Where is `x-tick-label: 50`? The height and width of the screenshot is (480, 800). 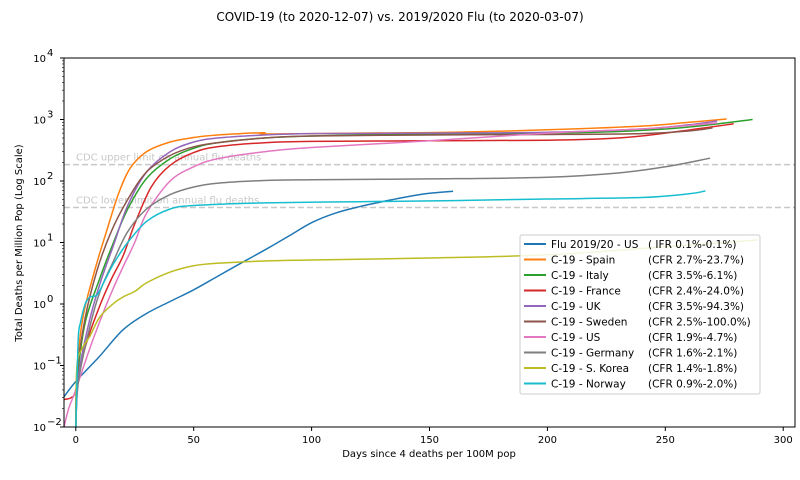 x-tick-label: 50 is located at coordinates (193, 440).